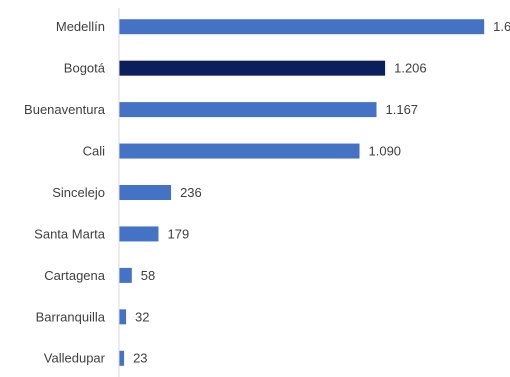 The width and height of the screenshot is (510, 377). I want to click on category-label: Buenaventura, so click(65, 109).